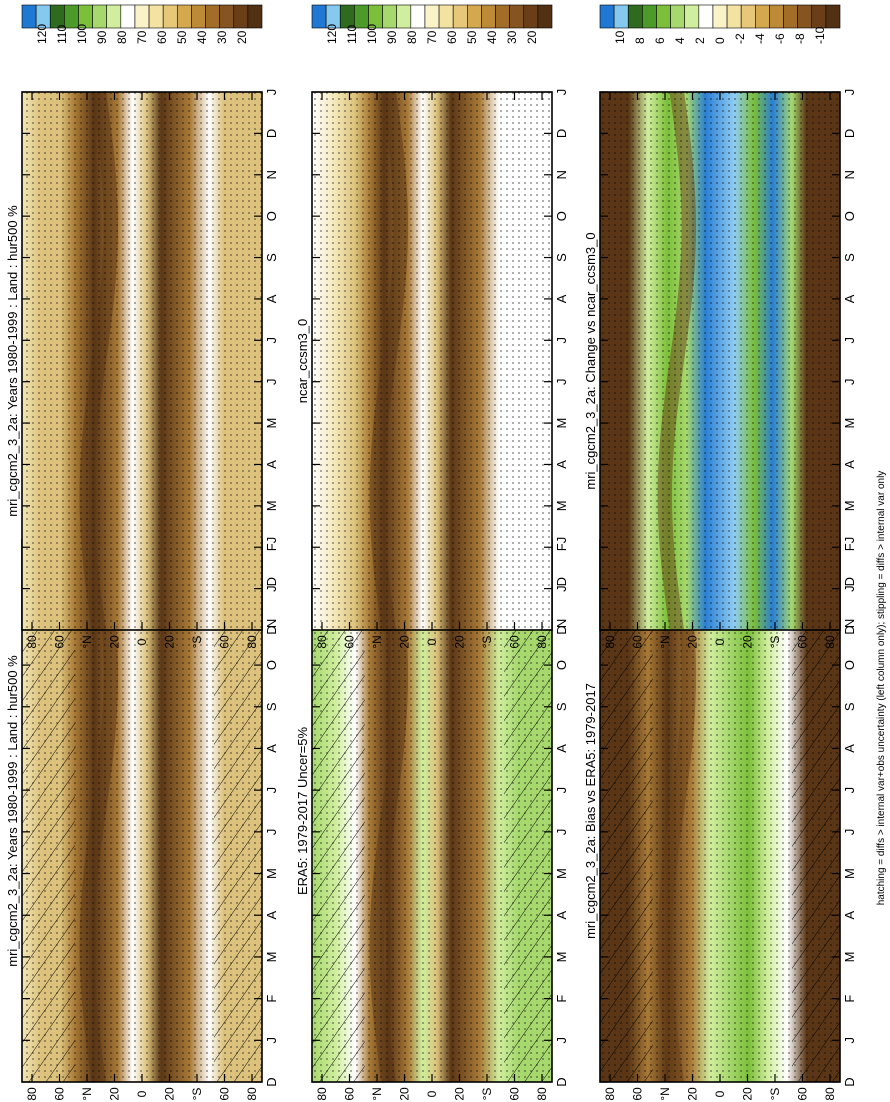 The image size is (890, 1102). Describe the element at coordinates (512, 37) in the screenshot. I see `colorbar-tick-label: 30` at that location.